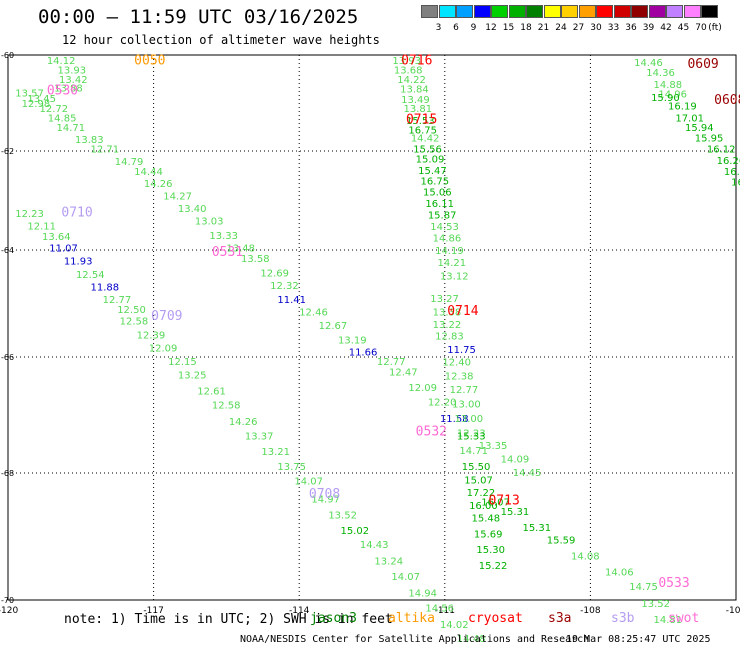  I want to click on satellite-legend-jason3: jason3, so click(333, 618).